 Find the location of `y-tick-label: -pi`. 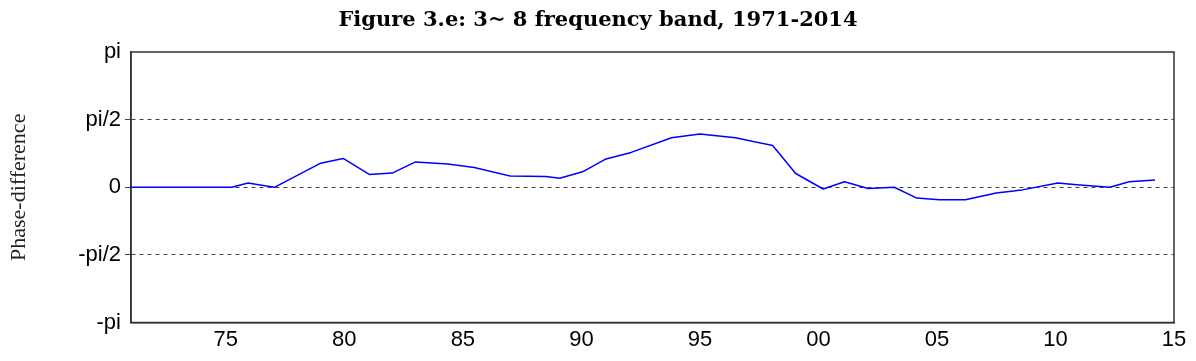

y-tick-label: -pi is located at coordinates (108, 321).